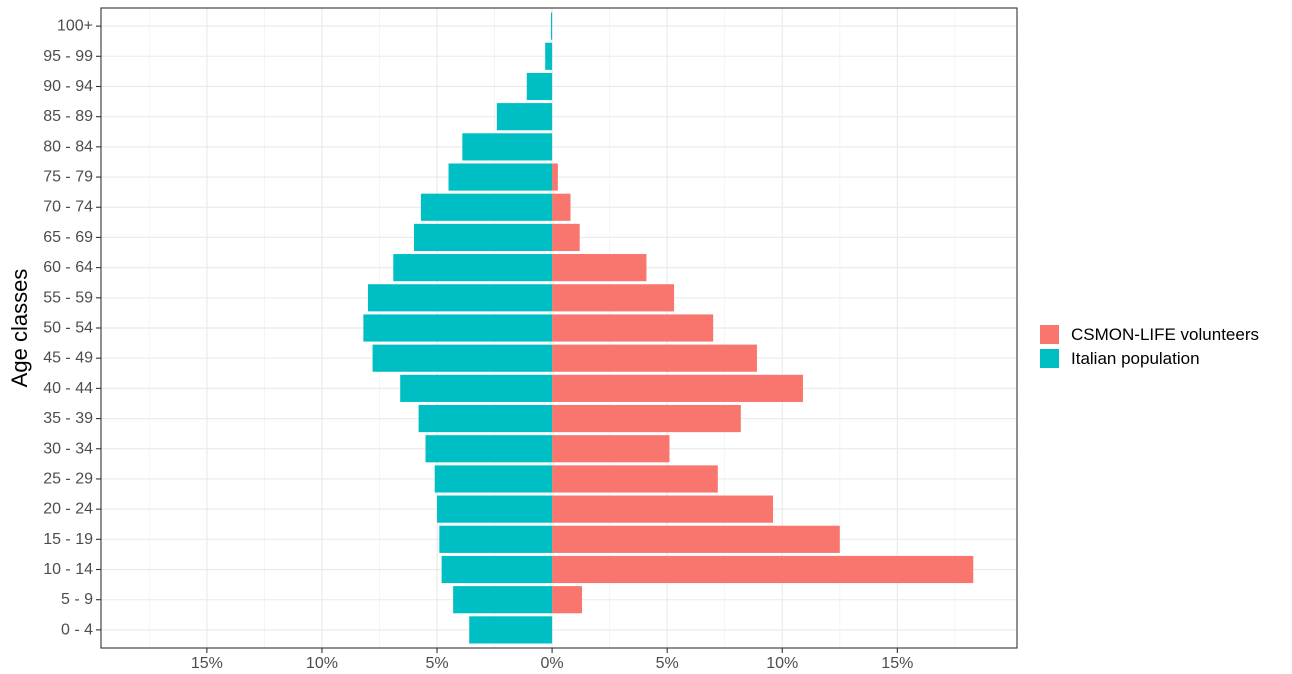  What do you see at coordinates (77, 629) in the screenshot?
I see `y-tick-label: 0 - 4` at bounding box center [77, 629].